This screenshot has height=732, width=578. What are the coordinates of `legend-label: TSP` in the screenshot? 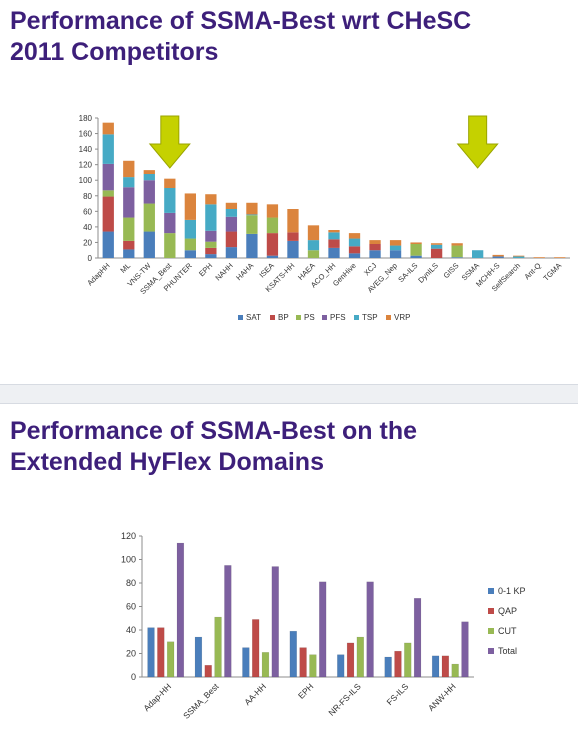 It's located at (370, 317).